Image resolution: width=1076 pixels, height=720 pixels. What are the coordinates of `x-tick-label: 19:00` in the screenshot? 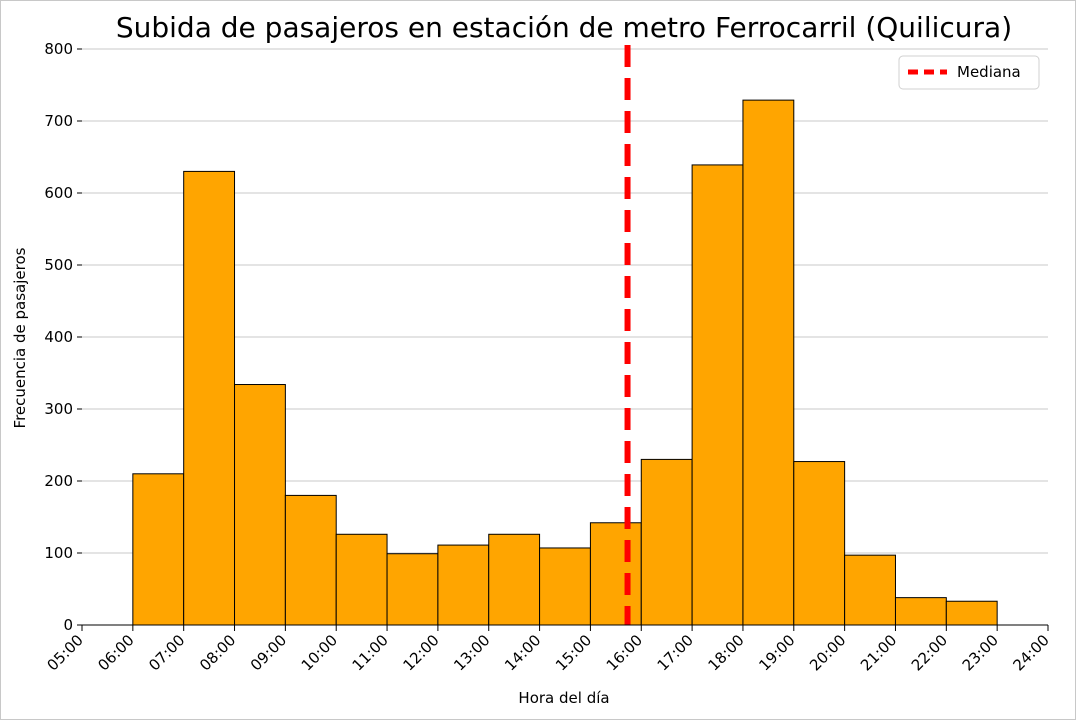 It's located at (776, 652).